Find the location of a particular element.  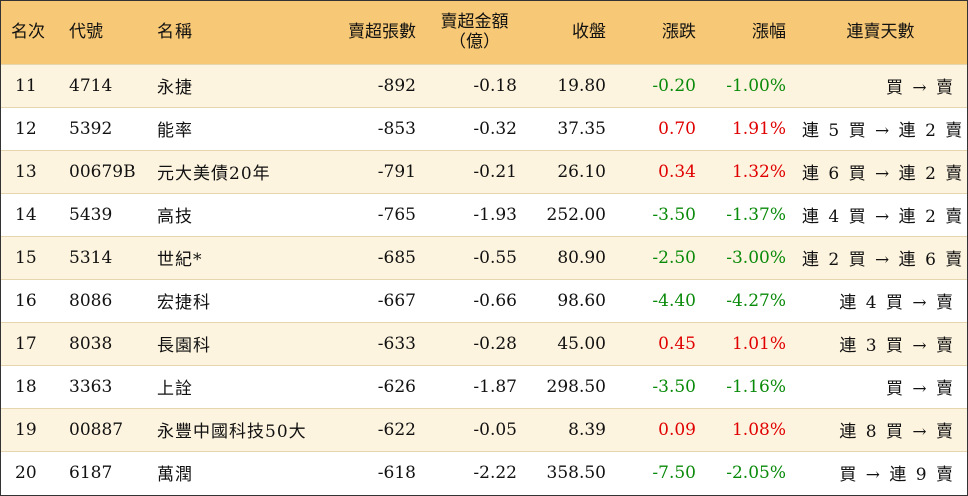

cell-code: 5314 is located at coordinates (91, 257).